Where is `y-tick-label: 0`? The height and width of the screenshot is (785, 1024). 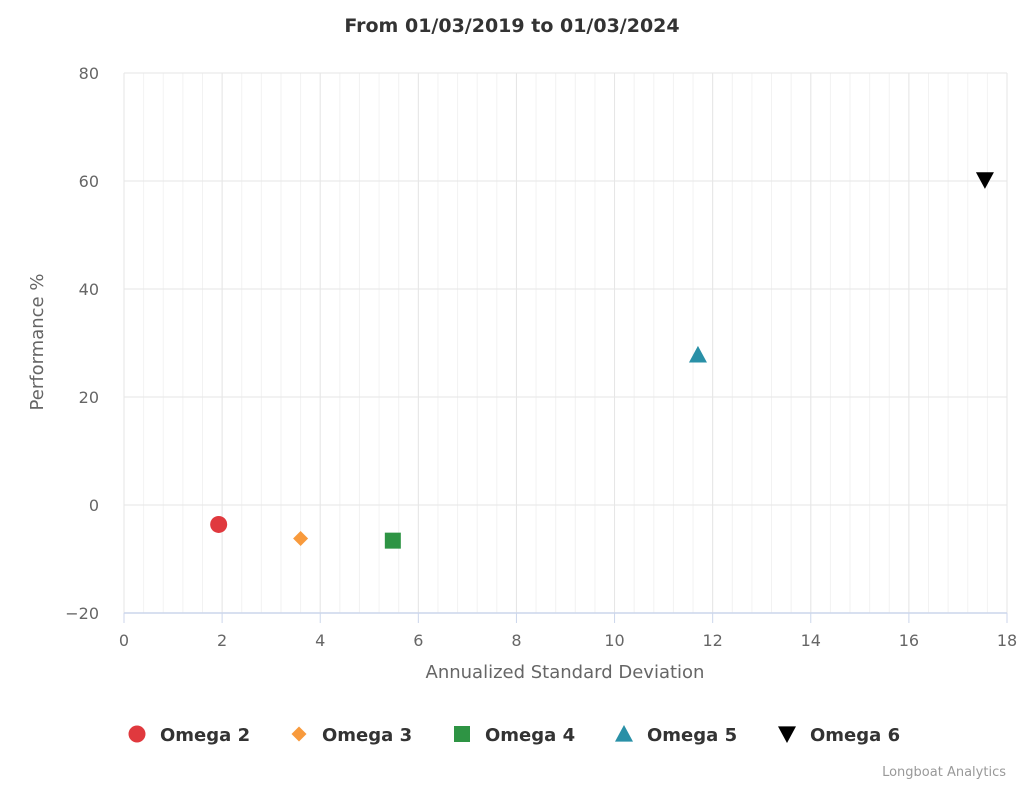 y-tick-label: 0 is located at coordinates (94, 505).